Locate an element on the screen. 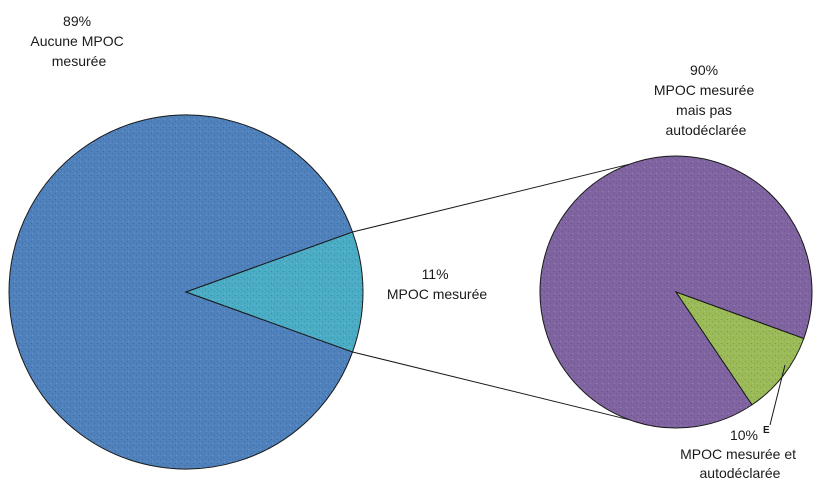  label-aucune-mpoc-value: 89% is located at coordinates (77, 21).